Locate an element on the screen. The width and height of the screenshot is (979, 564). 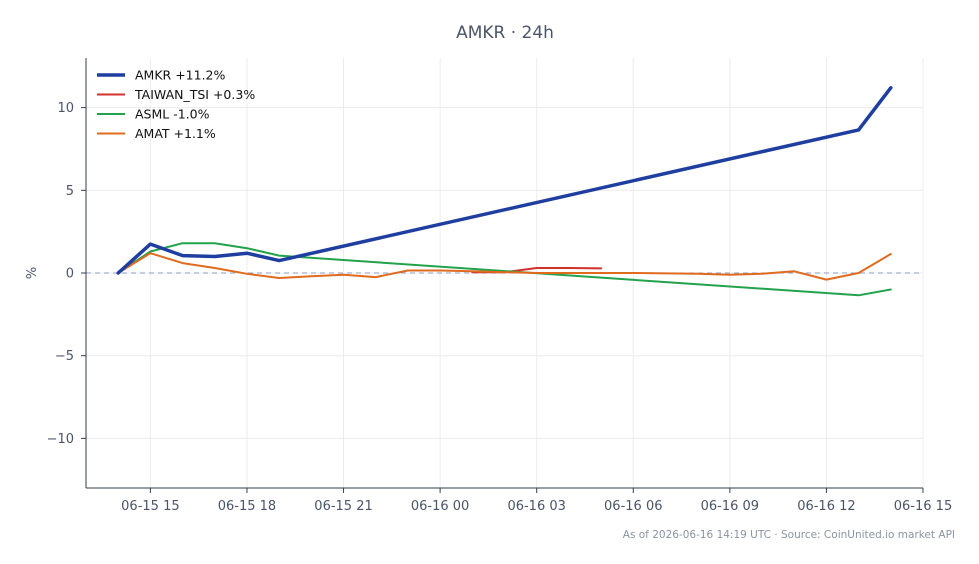
x-tick-label: 06-16 09 is located at coordinates (730, 506).